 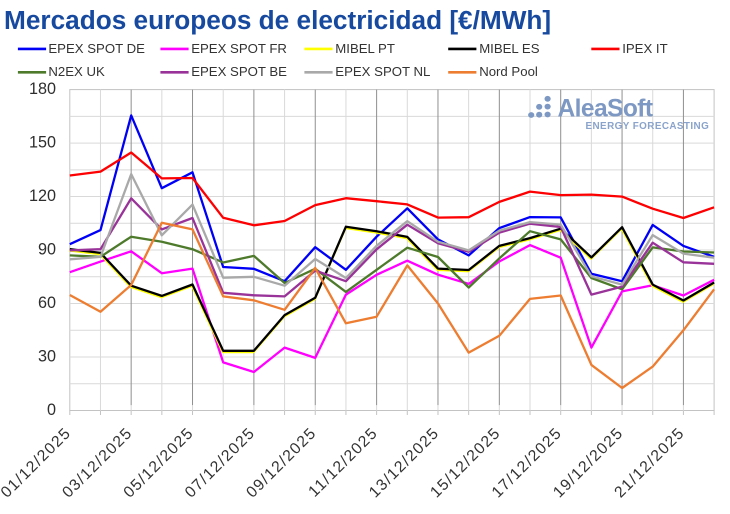 What do you see at coordinates (644, 48) in the screenshot?
I see `svg-text: IPEX IT` at bounding box center [644, 48].